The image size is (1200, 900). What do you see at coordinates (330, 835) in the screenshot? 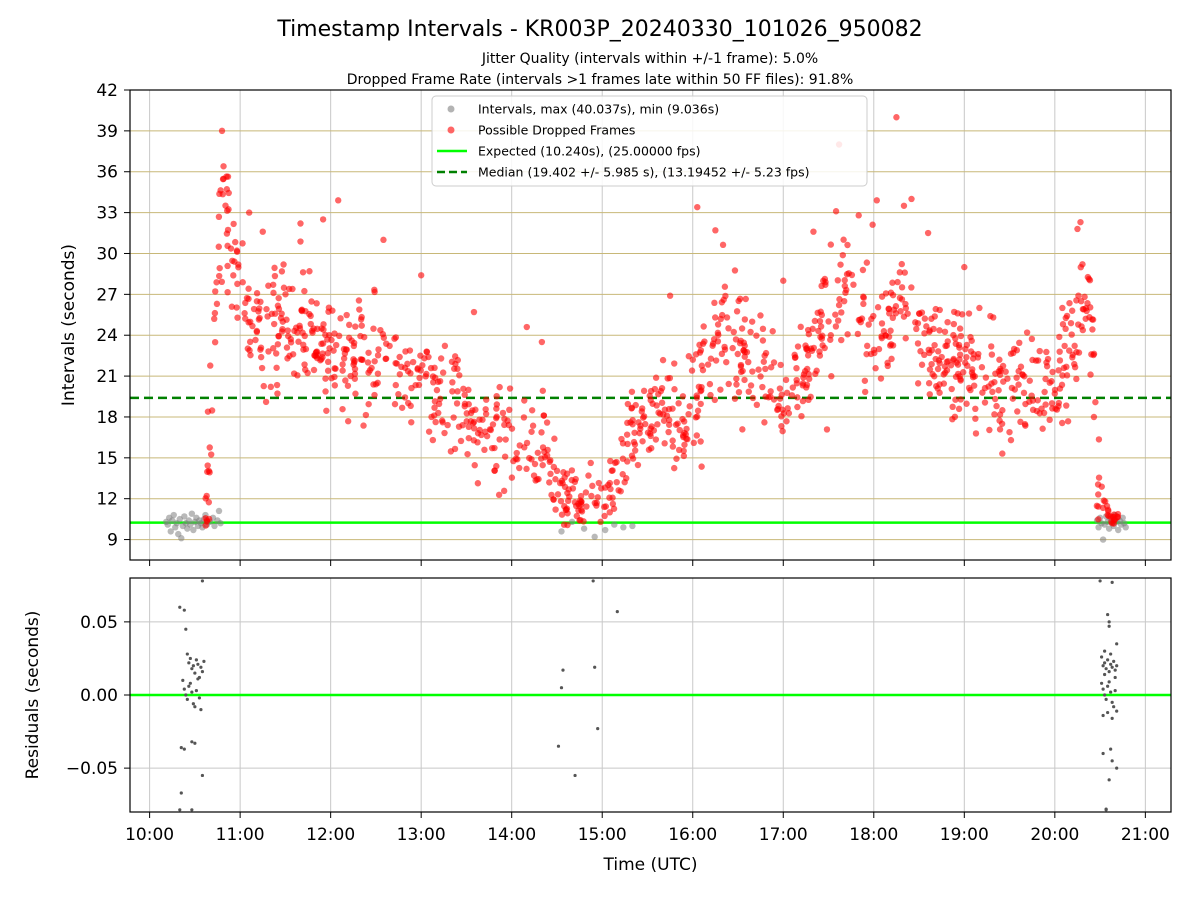
I see `x-tick-label: 12:00` at bounding box center [330, 835].